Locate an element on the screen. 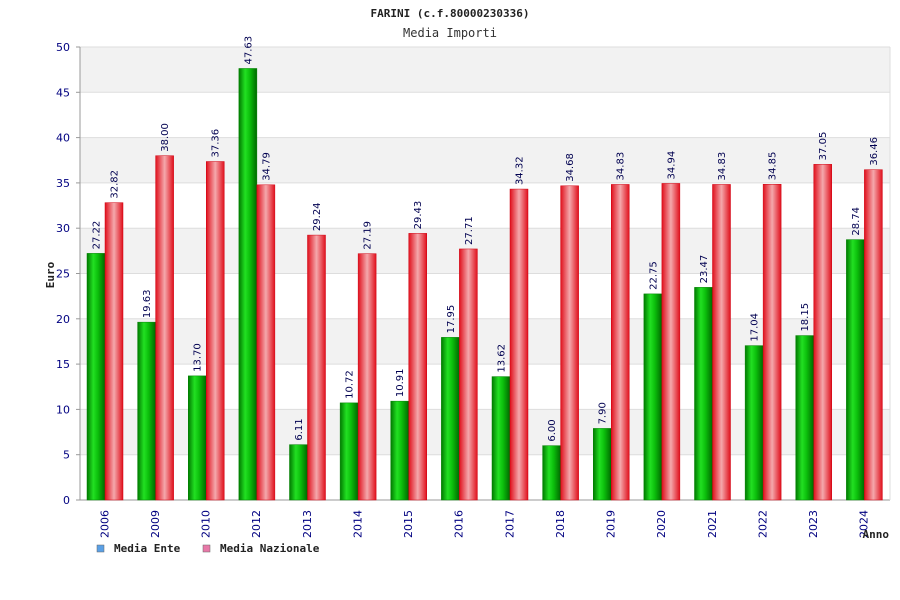  data-label: 34.85 is located at coordinates (773, 166).